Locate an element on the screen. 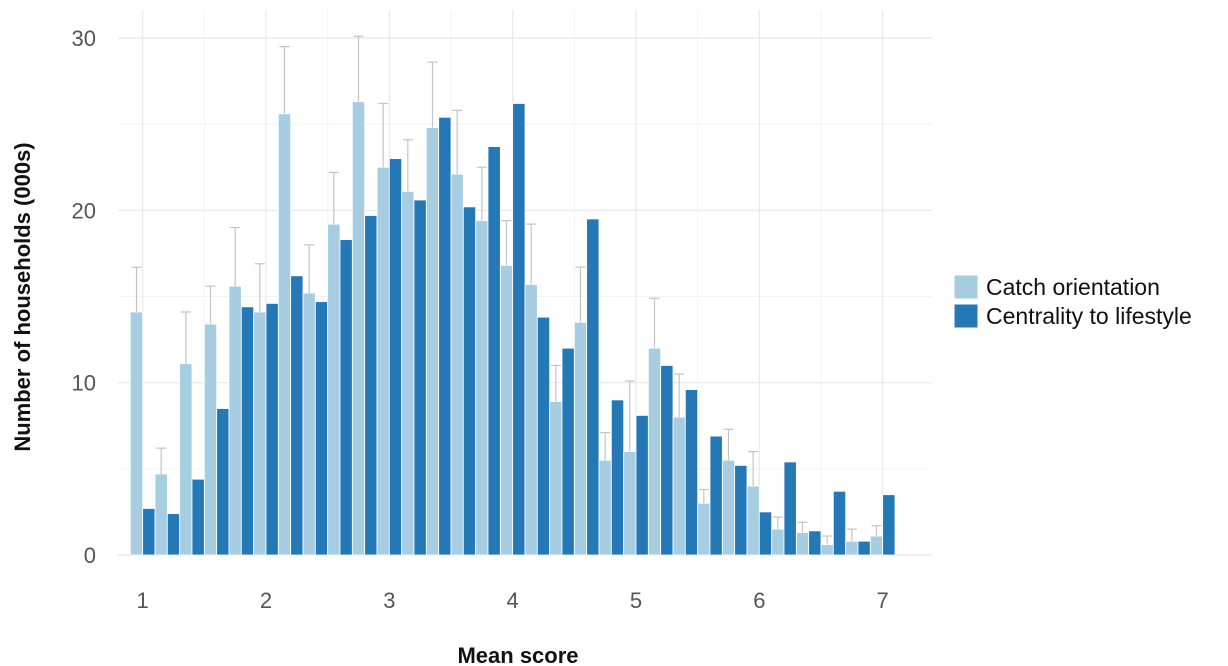 Image resolution: width=1228 pixels, height=666 pixels. x-tick-label: 3 is located at coordinates (389, 600).